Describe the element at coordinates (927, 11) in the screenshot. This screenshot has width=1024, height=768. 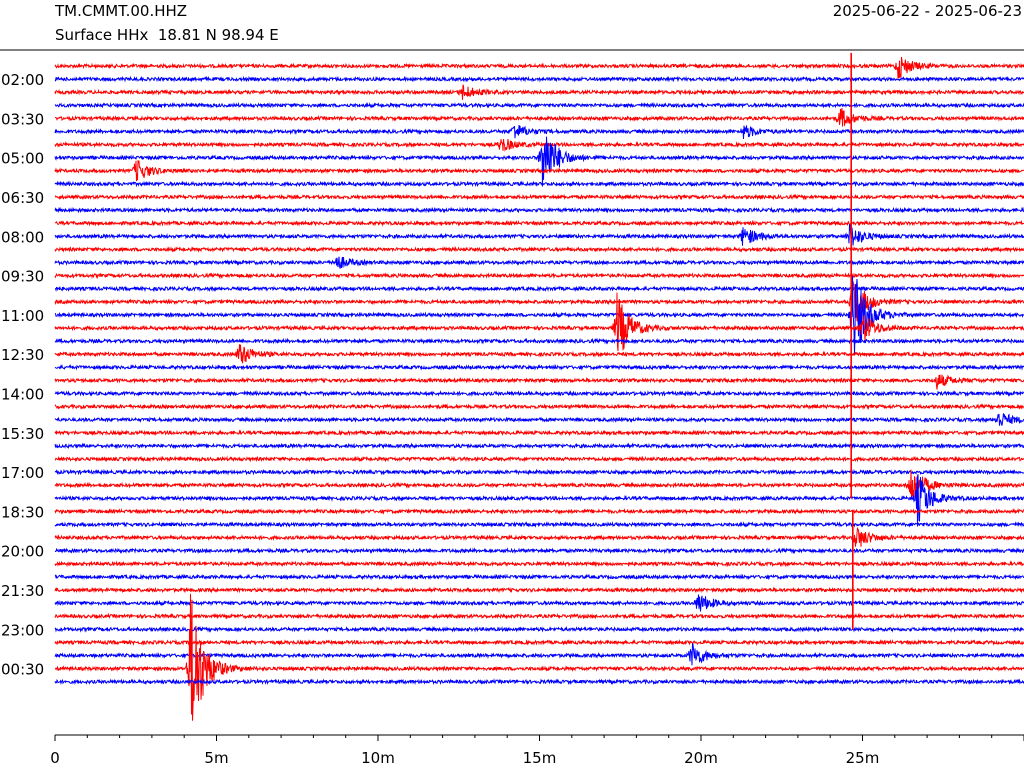
I see `date-range: 2025-06-22 - 2025-06-23` at that location.